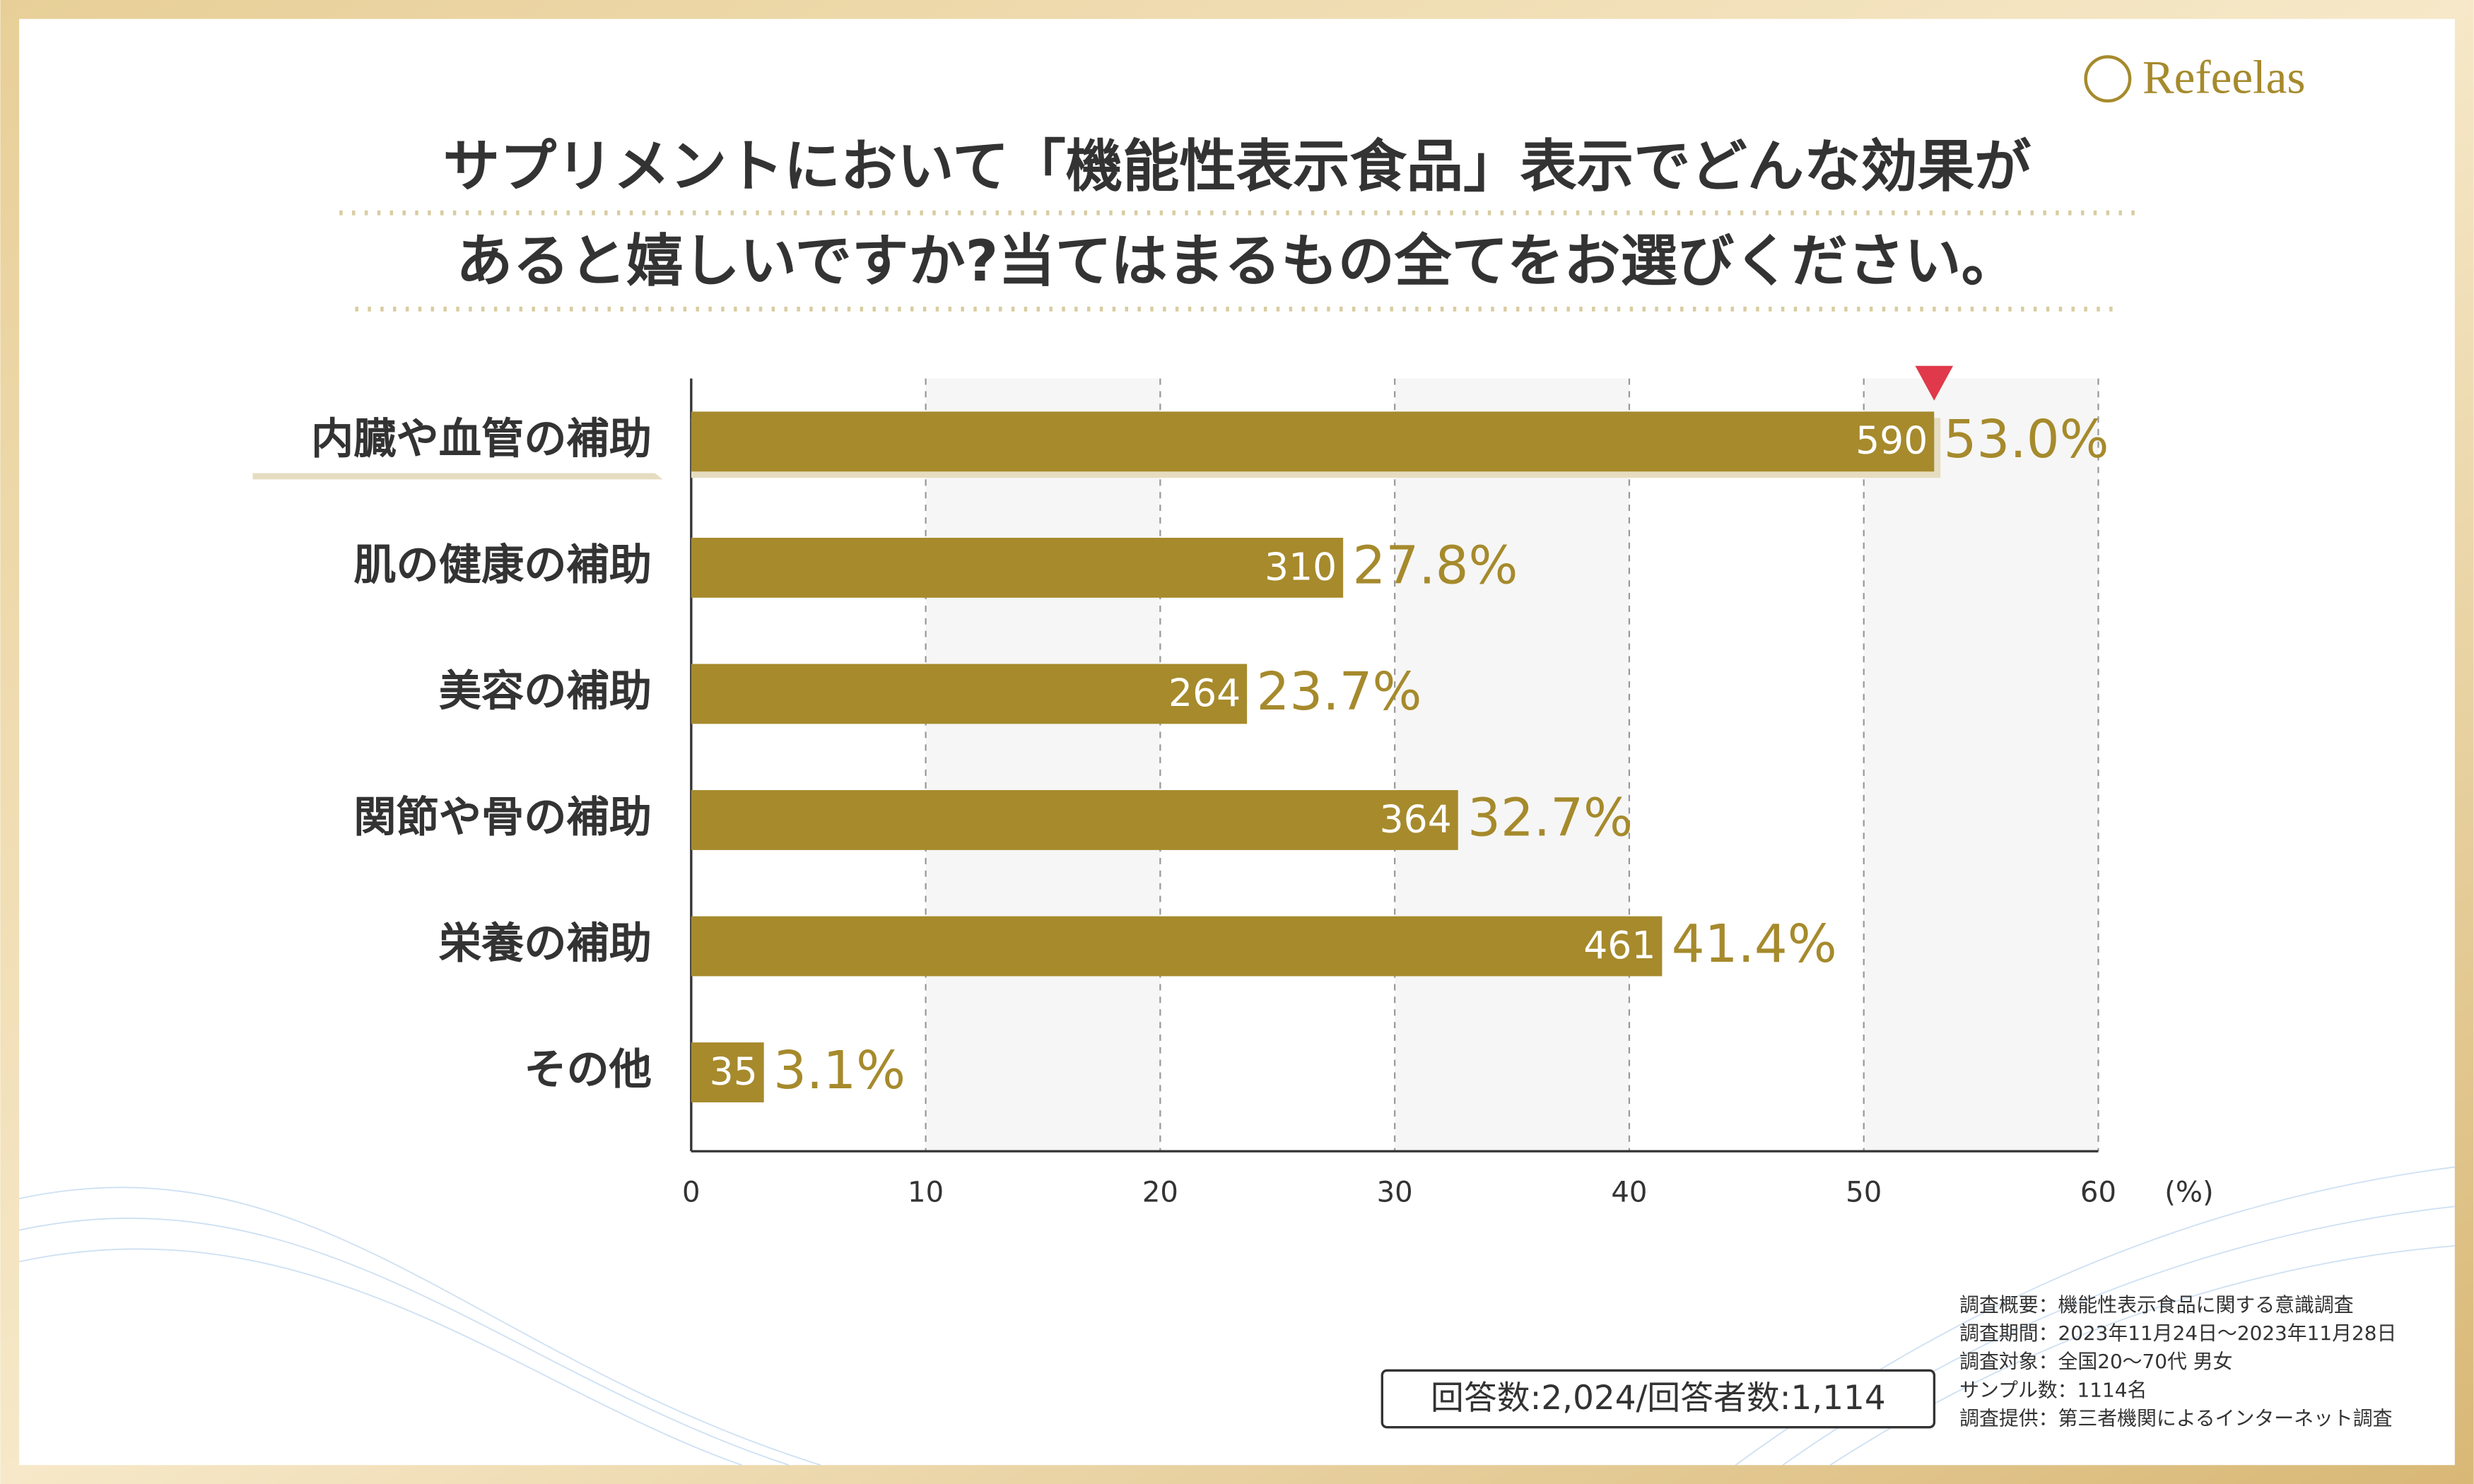  What do you see at coordinates (1629, 1192) in the screenshot?
I see `x-tick-label: 40` at bounding box center [1629, 1192].